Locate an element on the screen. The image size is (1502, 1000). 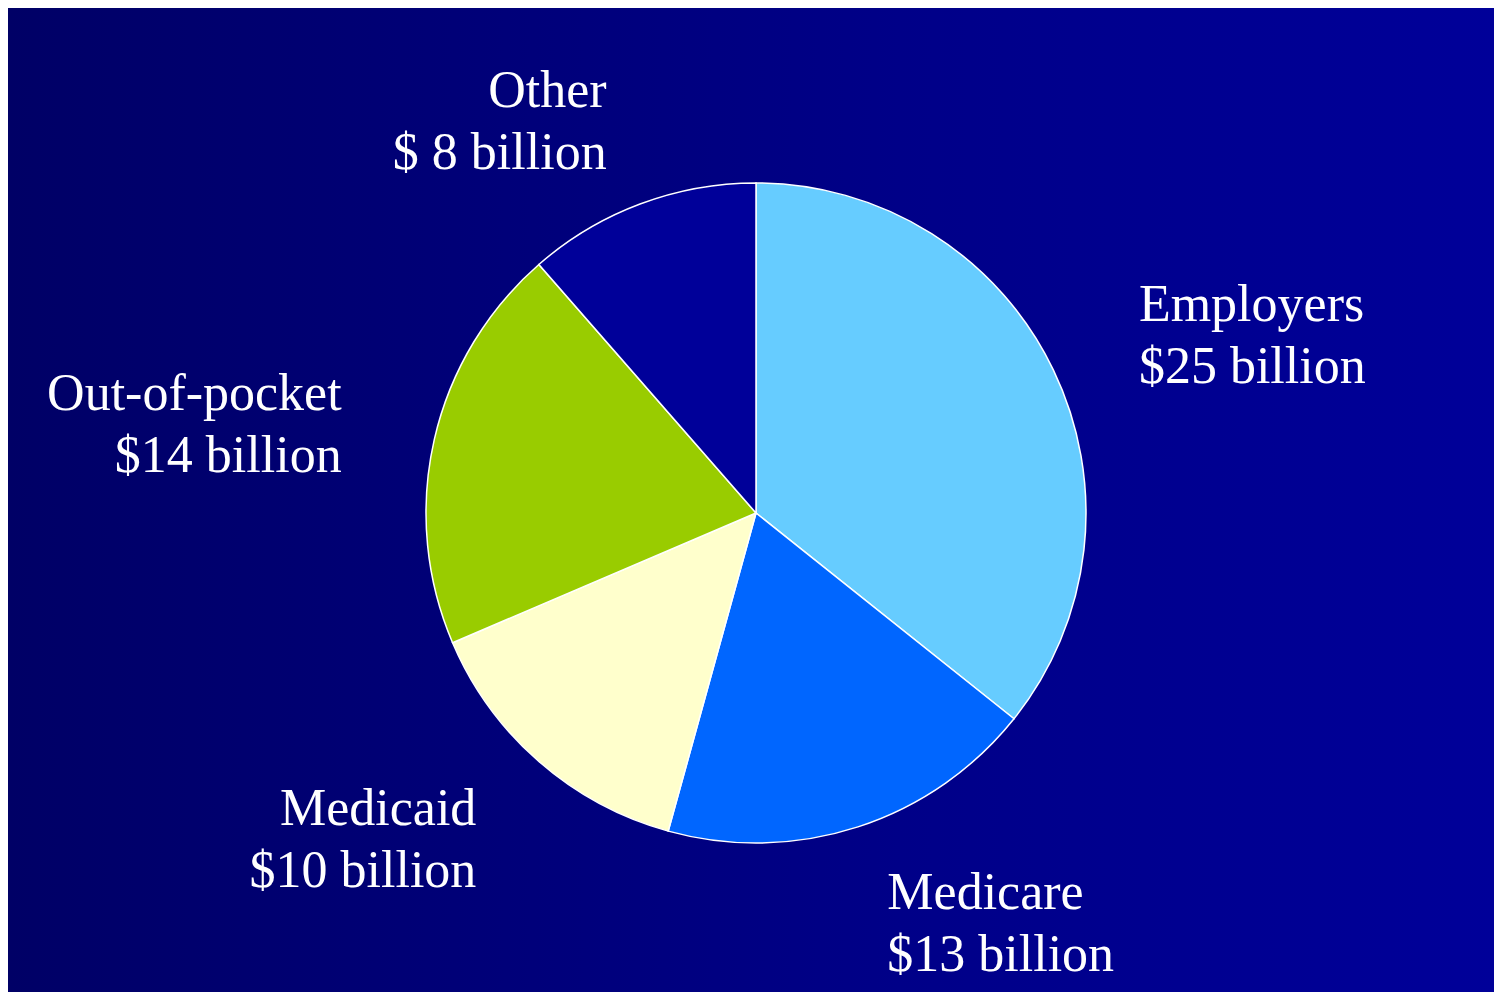
slice-label: Employers is located at coordinates (1251, 303).